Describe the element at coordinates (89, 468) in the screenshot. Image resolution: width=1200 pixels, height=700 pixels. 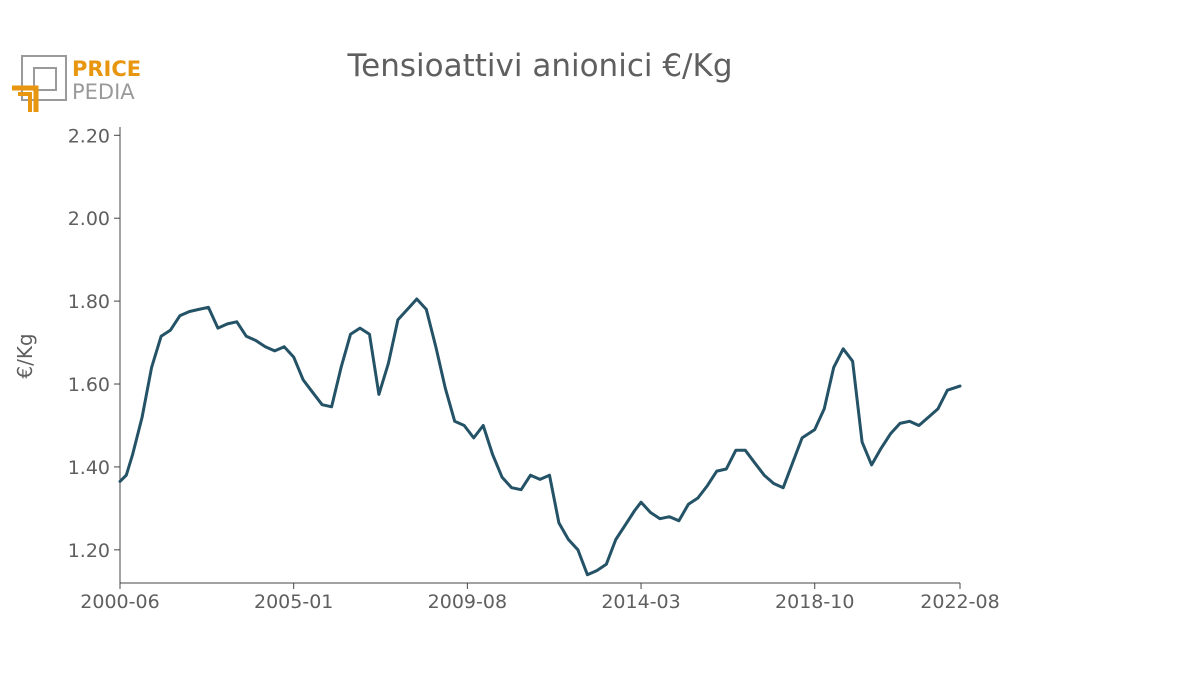
I see `y-tick-label: 1.40` at that location.